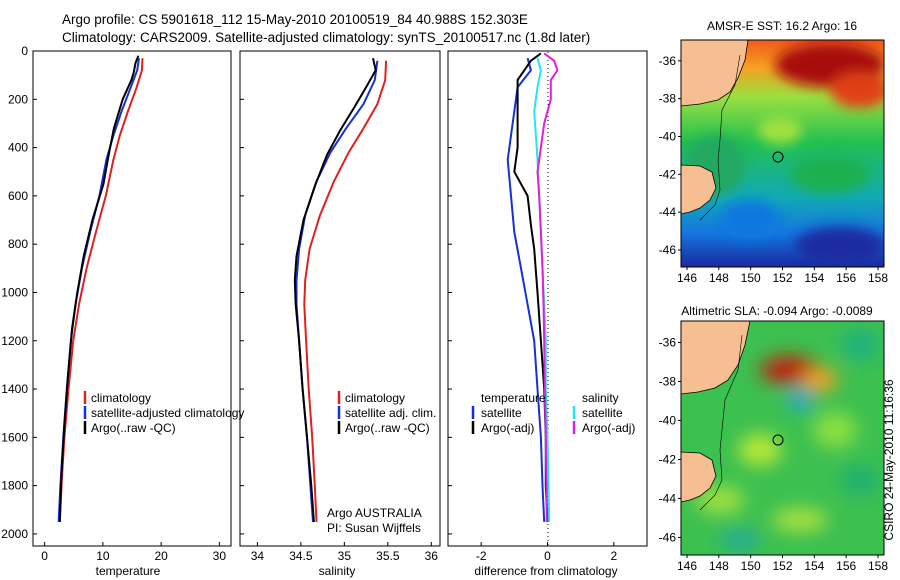 This screenshot has width=900, height=580. I want to click on x-tick-label: 34.5, so click(301, 556).